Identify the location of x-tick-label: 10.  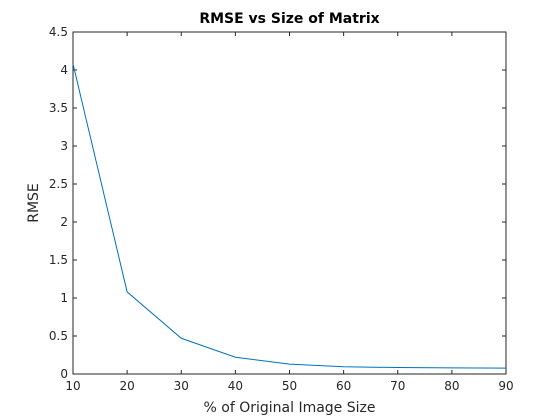
(72, 386).